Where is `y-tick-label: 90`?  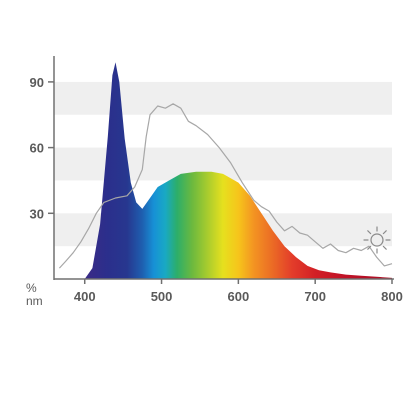
y-tick-label: 90 is located at coordinates (37, 82).